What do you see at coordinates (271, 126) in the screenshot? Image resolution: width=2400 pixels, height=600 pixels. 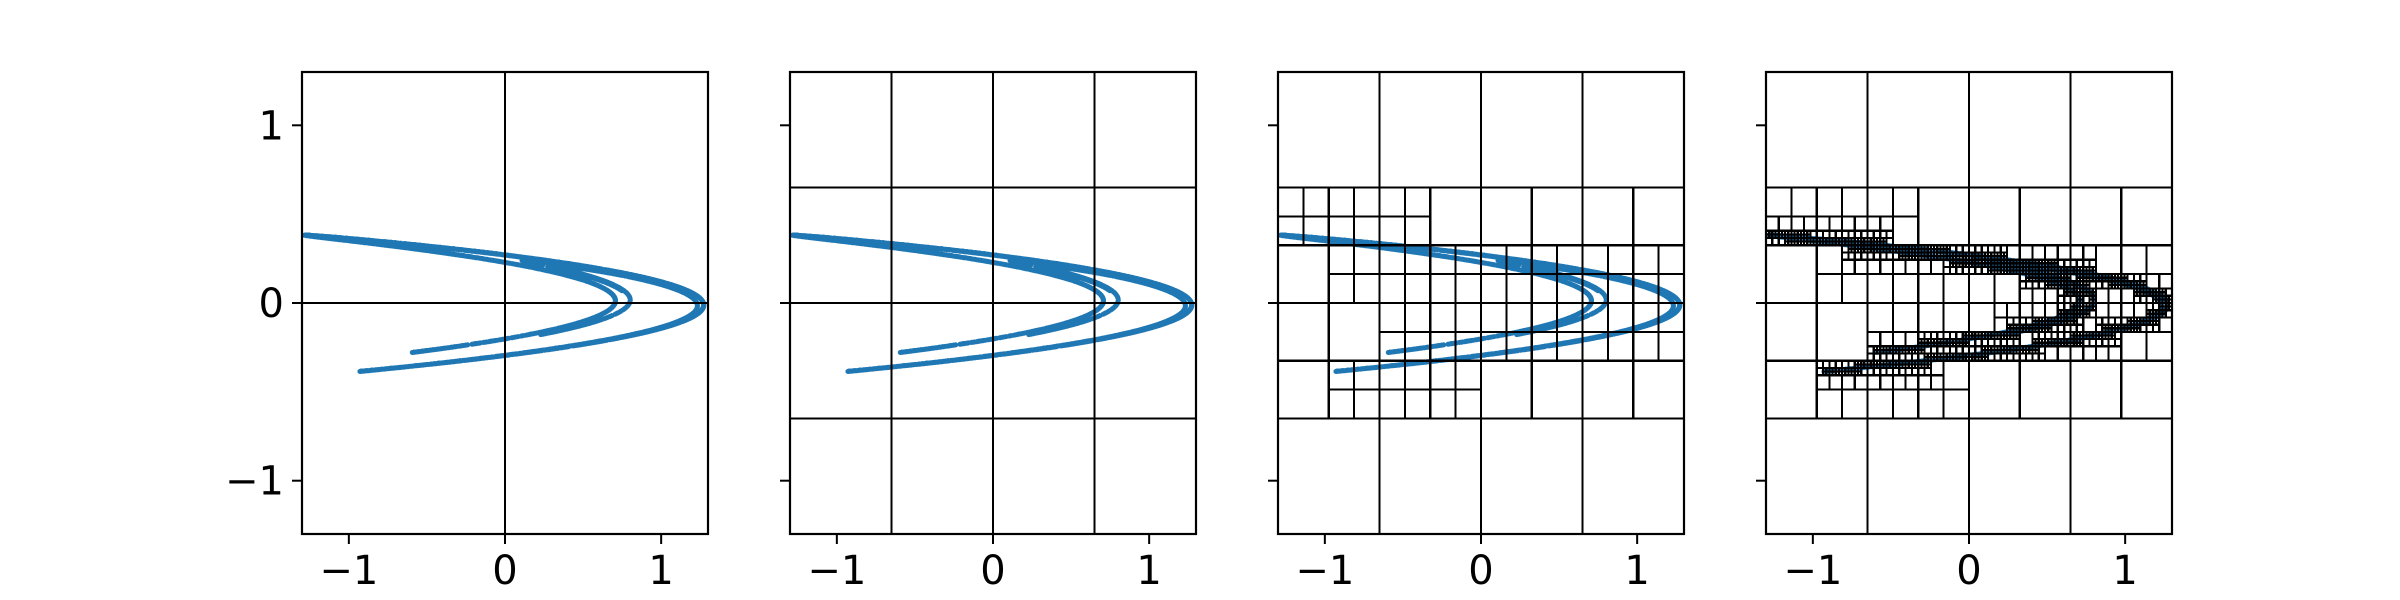 I see `y-tick-label: 1` at bounding box center [271, 126].